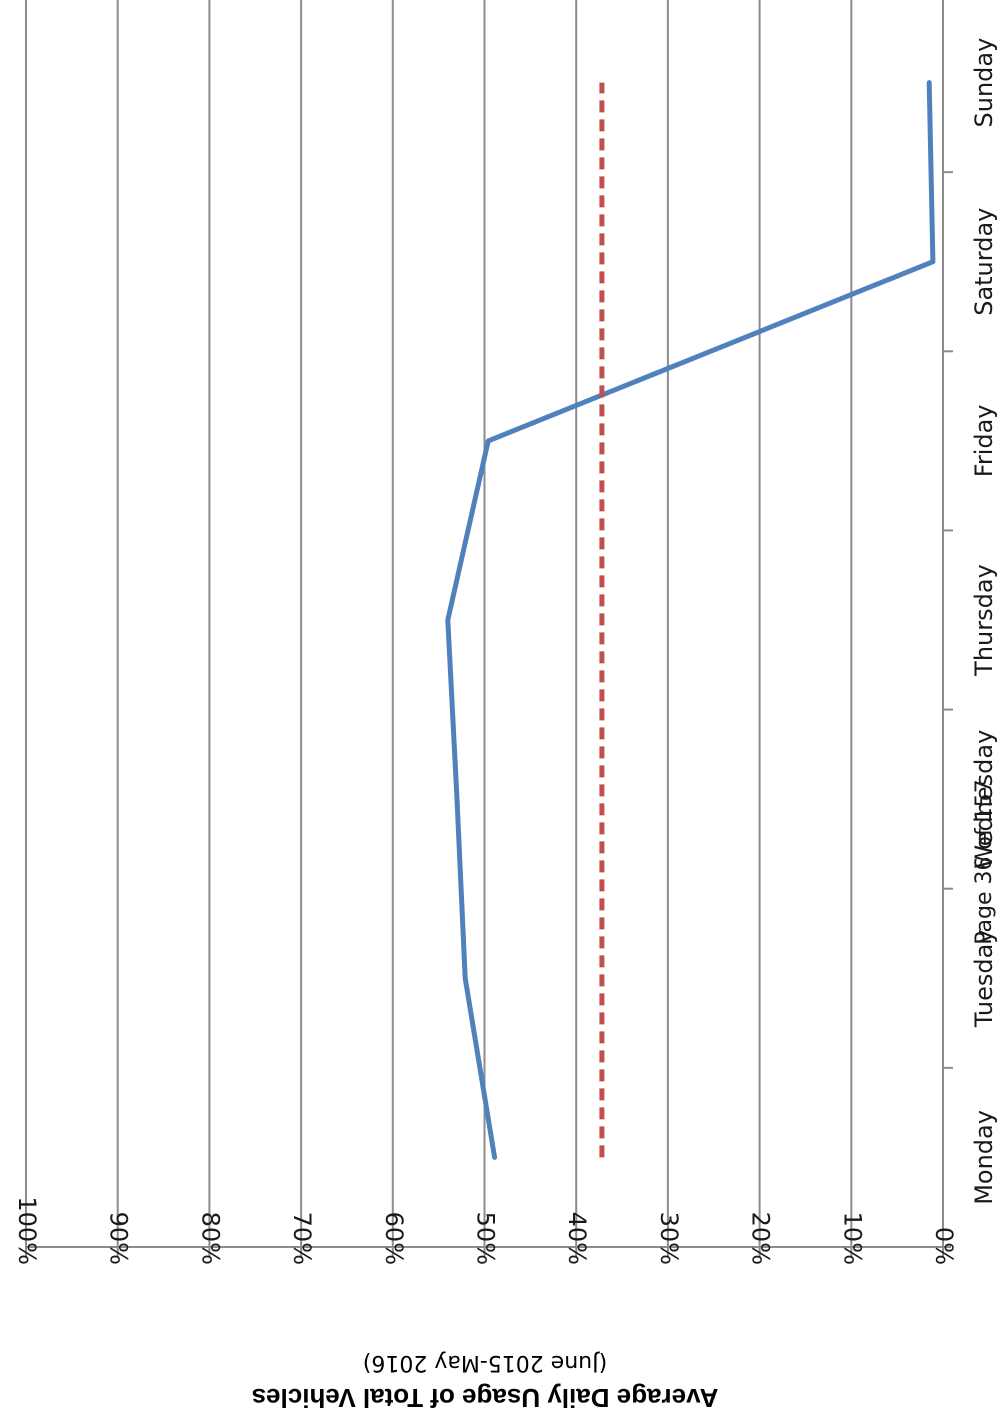 Image resolution: width=1004 pixels, height=1427 pixels. I want to click on value-tick-label: 60%, so click(394, 1238).